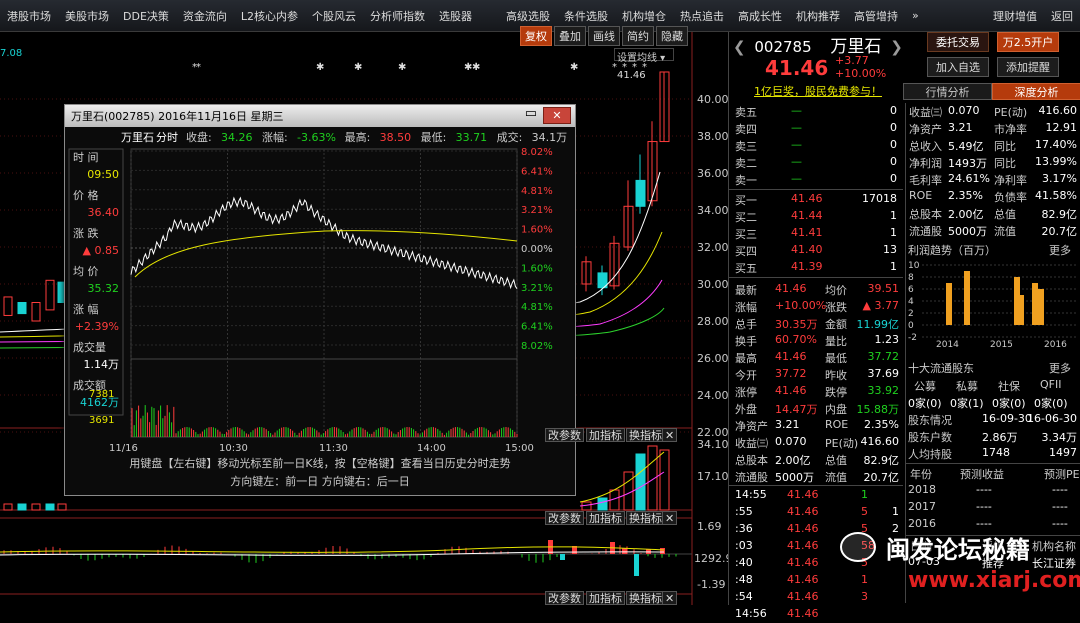 This screenshot has height=623, width=1080. I want to click on menu-item-11: 热点追击, so click(702, 16).